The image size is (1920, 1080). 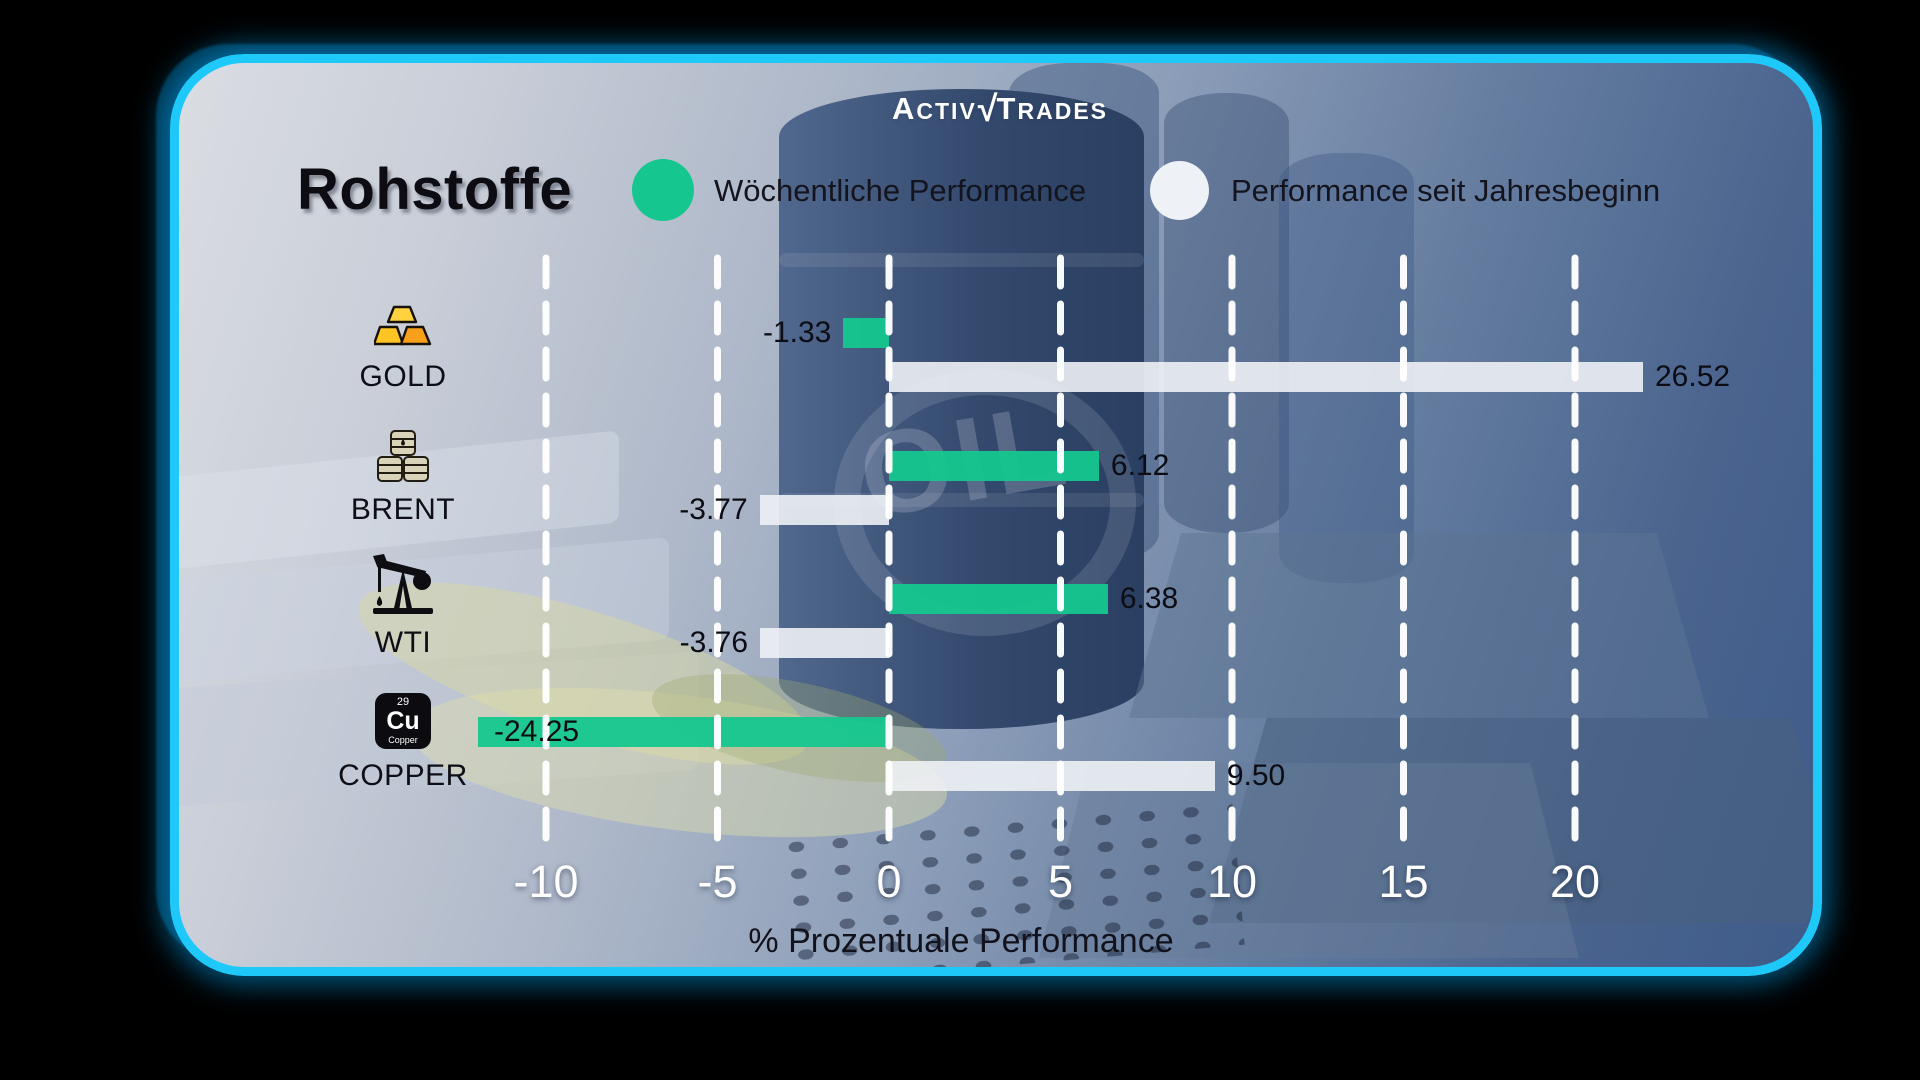 What do you see at coordinates (1060, 881) in the screenshot?
I see `x-tick-label: 5` at bounding box center [1060, 881].